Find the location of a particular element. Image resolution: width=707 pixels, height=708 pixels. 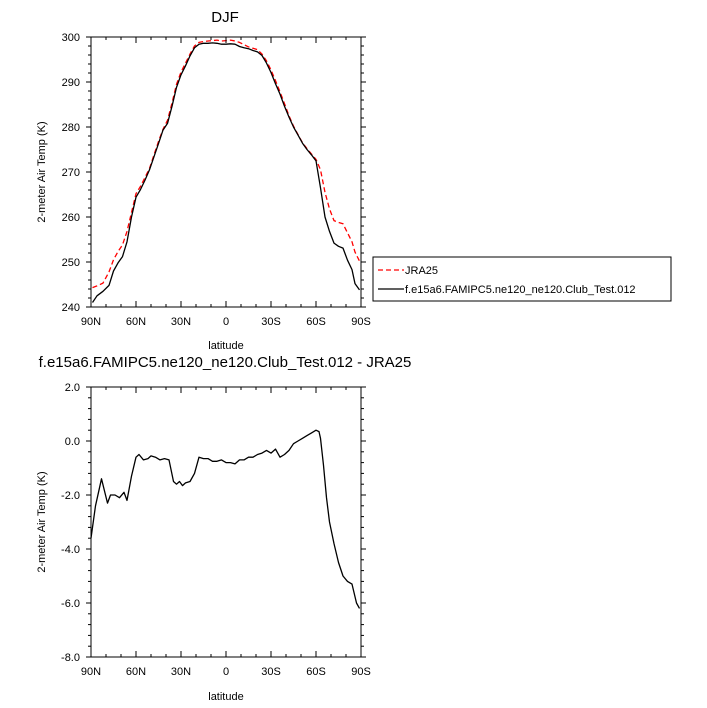

y-tick-label: 280 is located at coordinates (71, 128).